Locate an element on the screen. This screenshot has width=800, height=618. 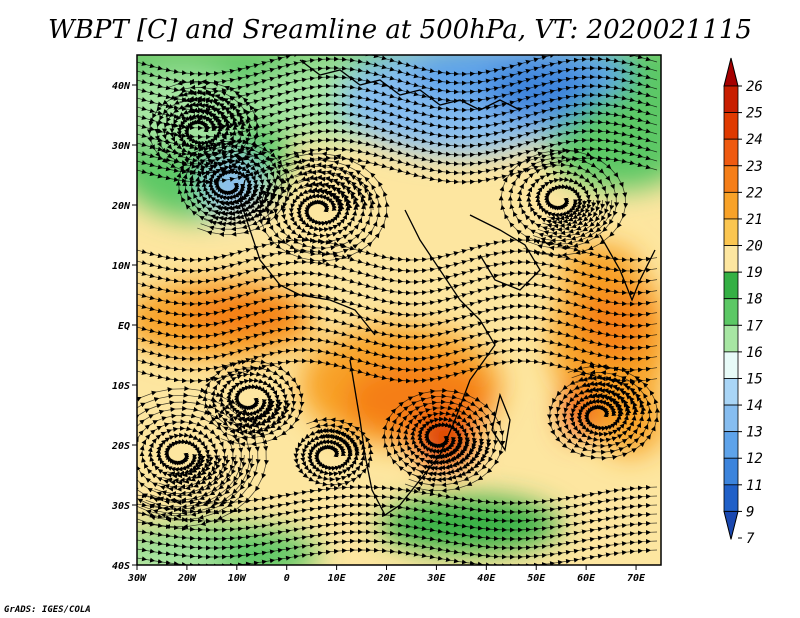
colorbar-label: 17 is located at coordinates (754, 326).